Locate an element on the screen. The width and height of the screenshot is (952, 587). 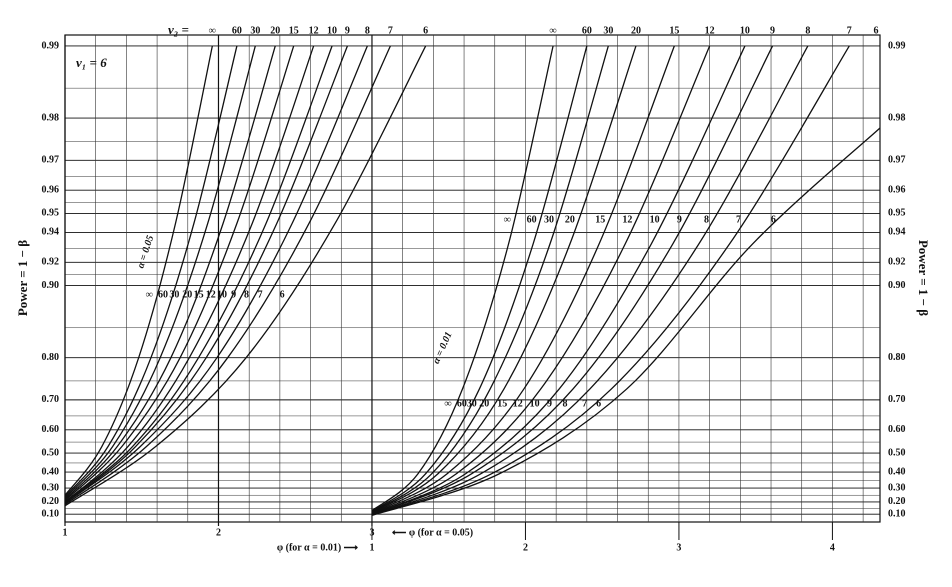
y-tick-label: 0.30 is located at coordinates (51, 487).